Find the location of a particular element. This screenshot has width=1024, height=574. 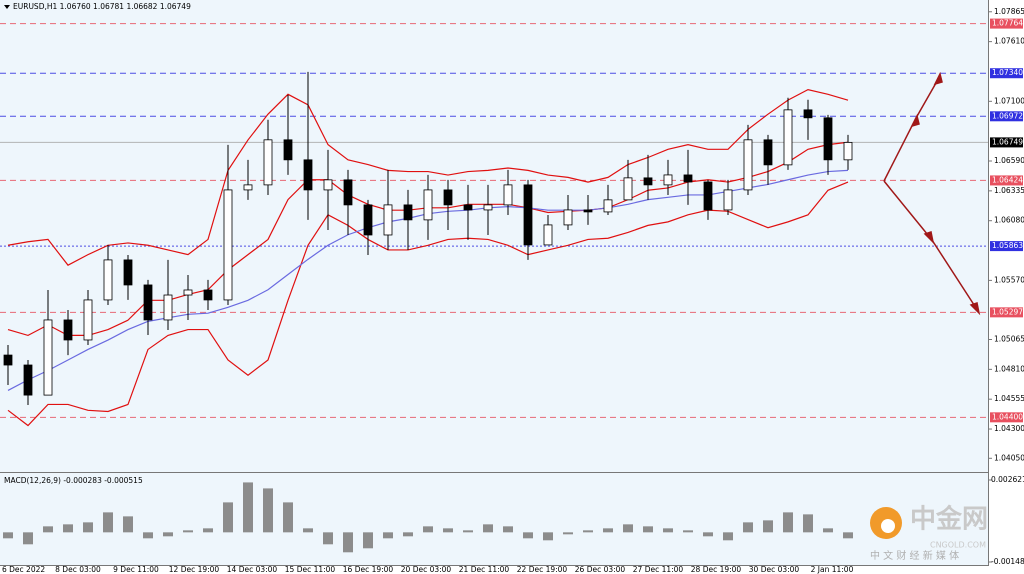

x-tick-label: 14 Dec 03:00 is located at coordinates (252, 569).